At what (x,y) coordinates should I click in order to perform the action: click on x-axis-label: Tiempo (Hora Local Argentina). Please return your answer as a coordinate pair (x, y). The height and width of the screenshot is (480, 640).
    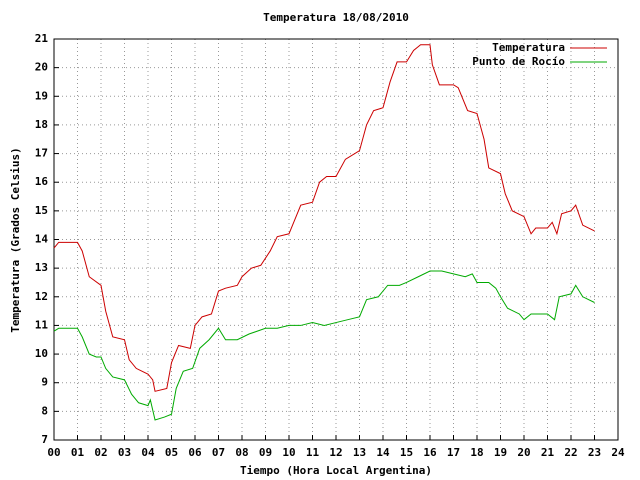
    Looking at the image, I should click on (336, 470).